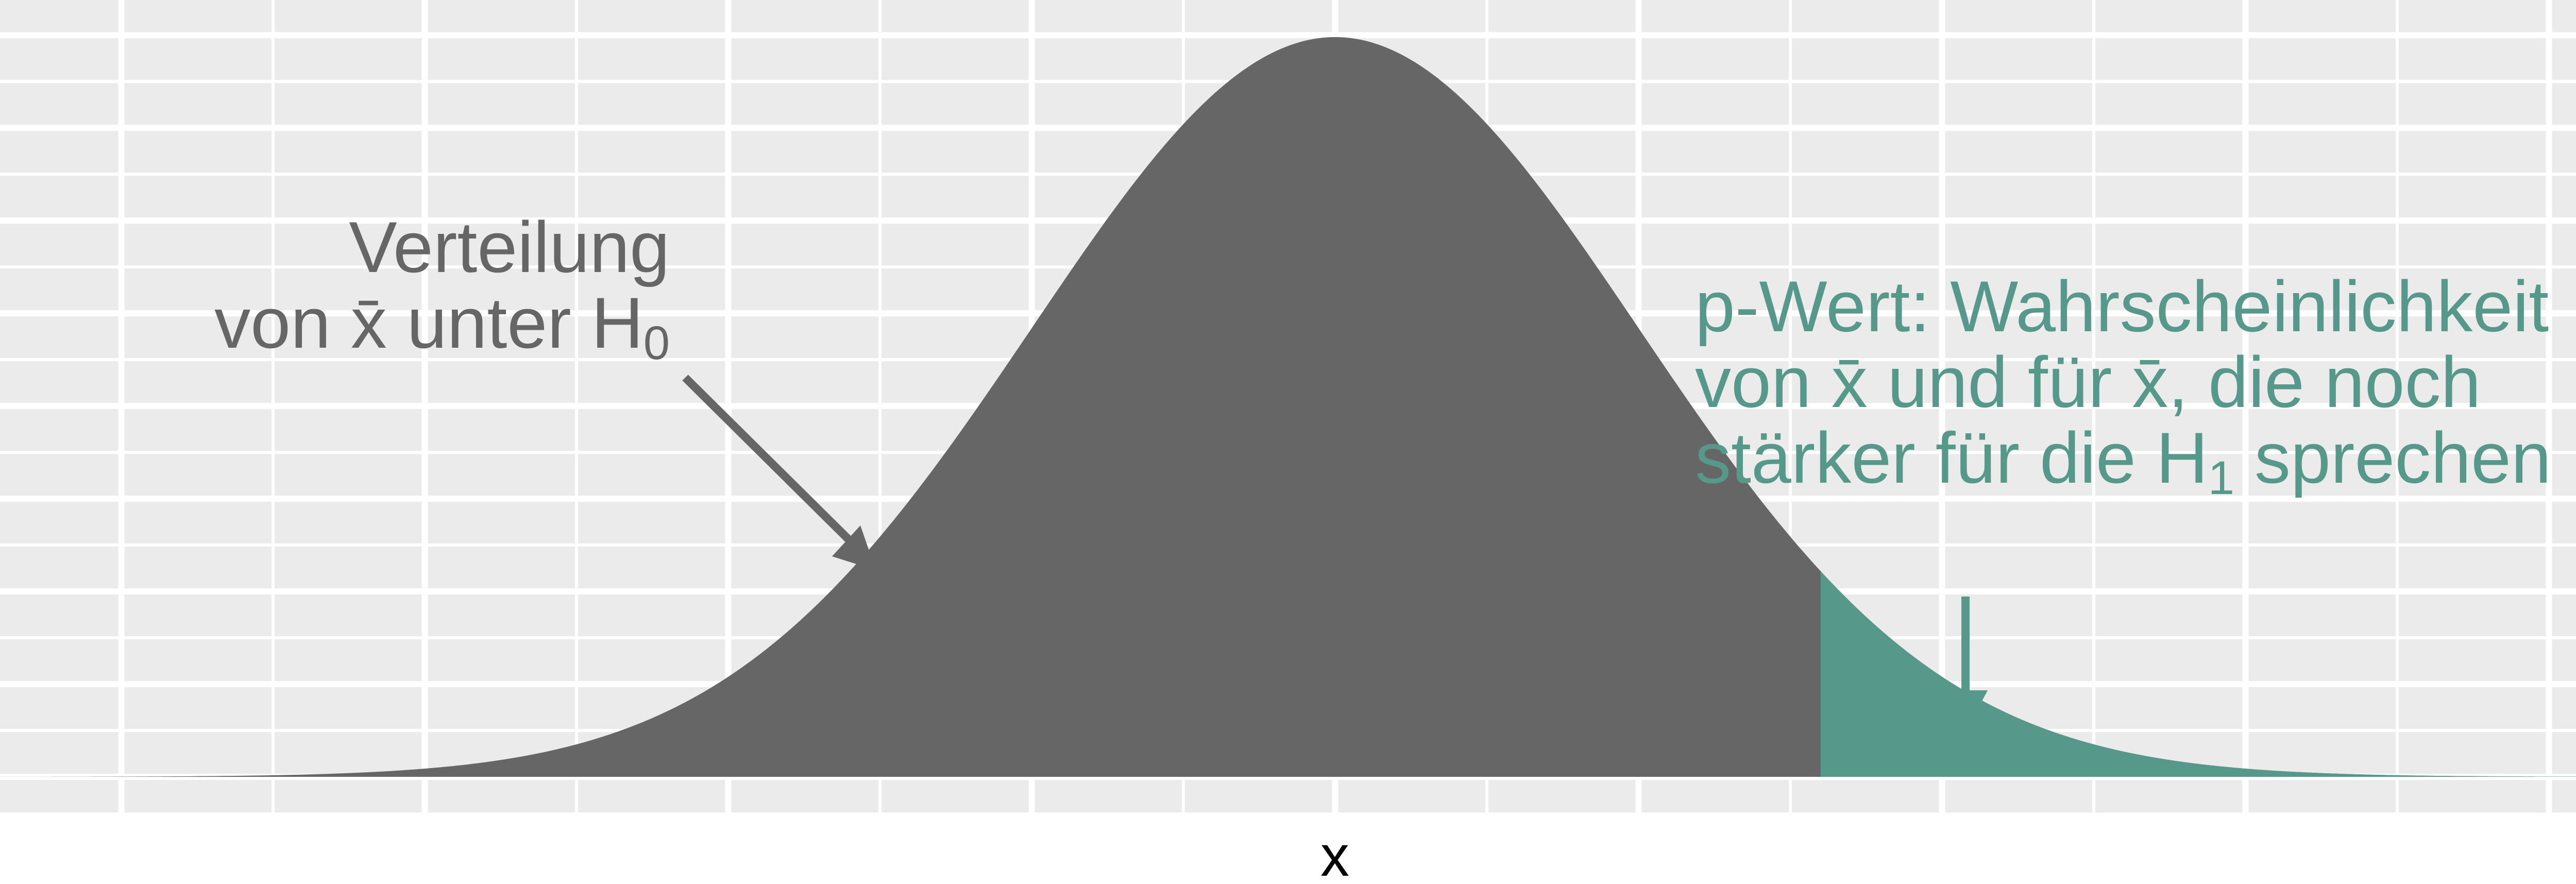 The image size is (2576, 884). I want to click on annotation-right-line2-a: von, so click(1764, 382).